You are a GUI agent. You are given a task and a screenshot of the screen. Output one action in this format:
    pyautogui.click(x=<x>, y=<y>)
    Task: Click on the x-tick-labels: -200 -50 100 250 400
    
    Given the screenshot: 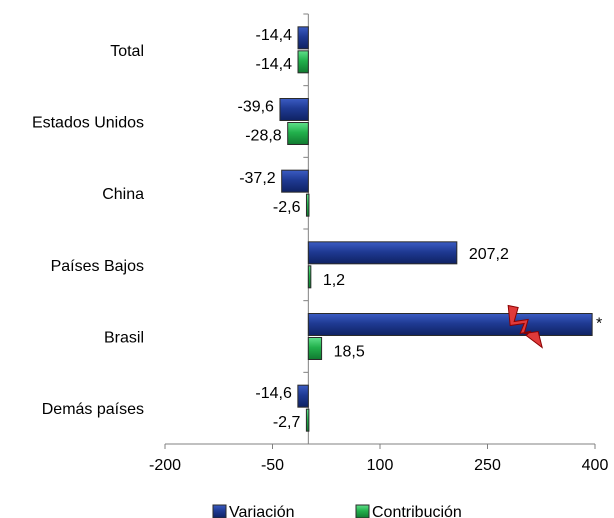 What is the action you would take?
    pyautogui.click(x=378, y=465)
    